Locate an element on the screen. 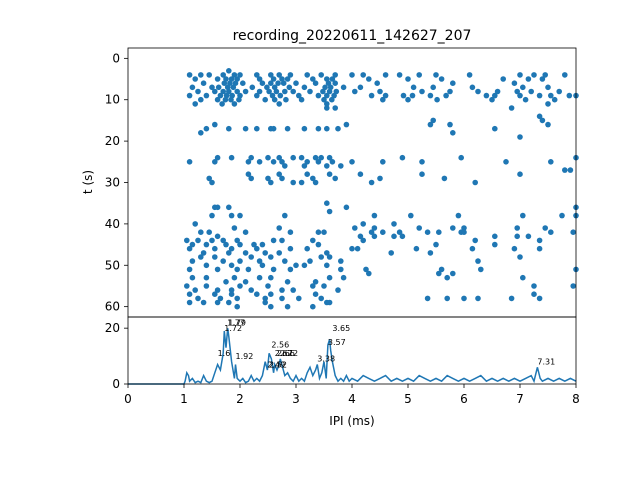  y-tick-label: 50 is located at coordinates (112, 265).